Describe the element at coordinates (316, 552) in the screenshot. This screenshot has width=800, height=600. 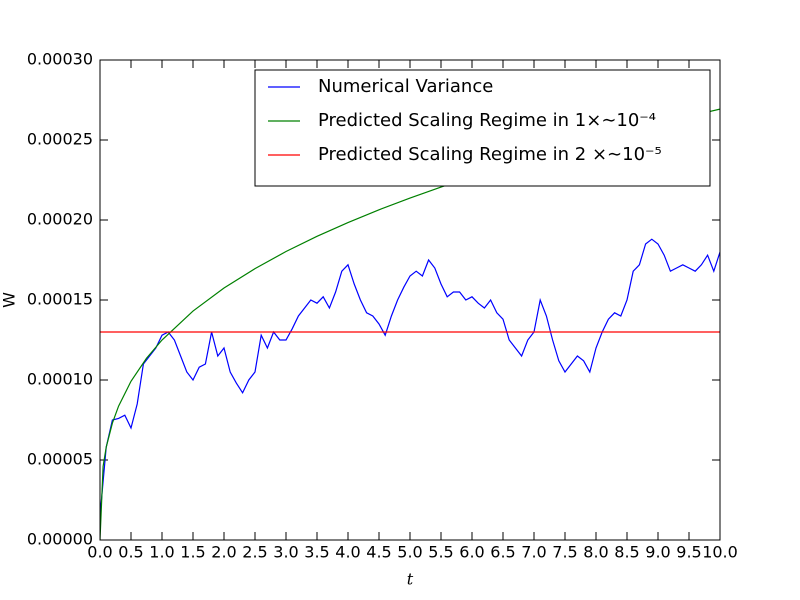
I see `x-tick-label: 3.5` at that location.